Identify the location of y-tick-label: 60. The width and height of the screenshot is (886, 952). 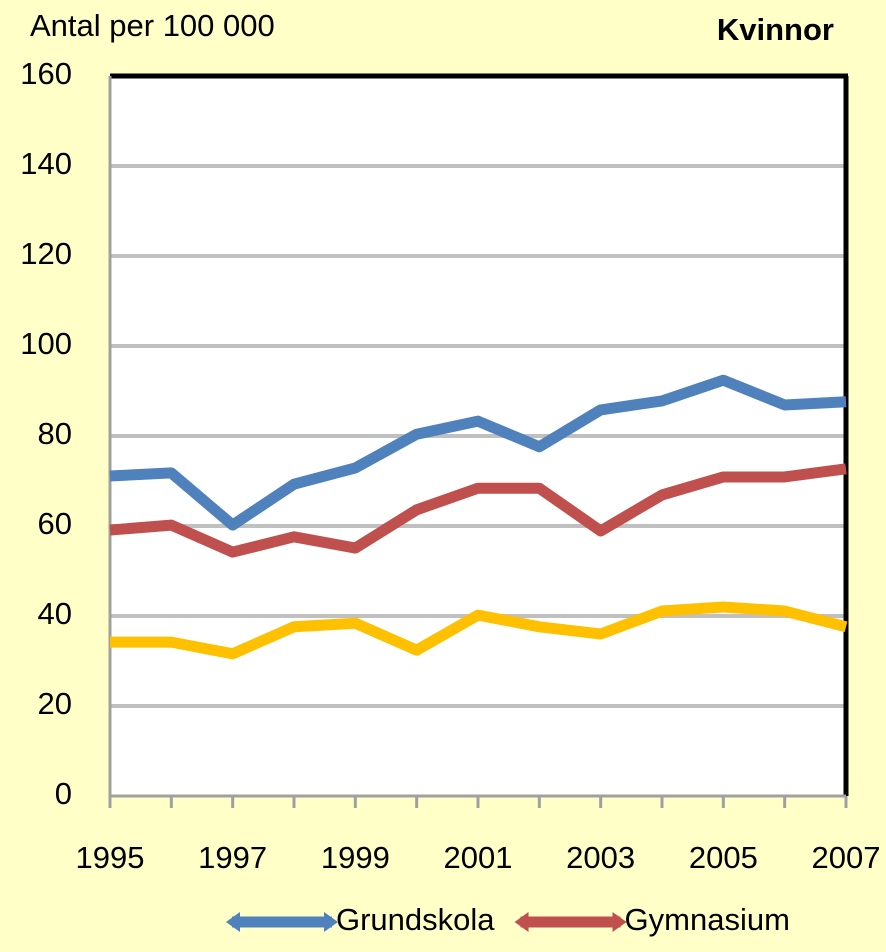
(55, 523).